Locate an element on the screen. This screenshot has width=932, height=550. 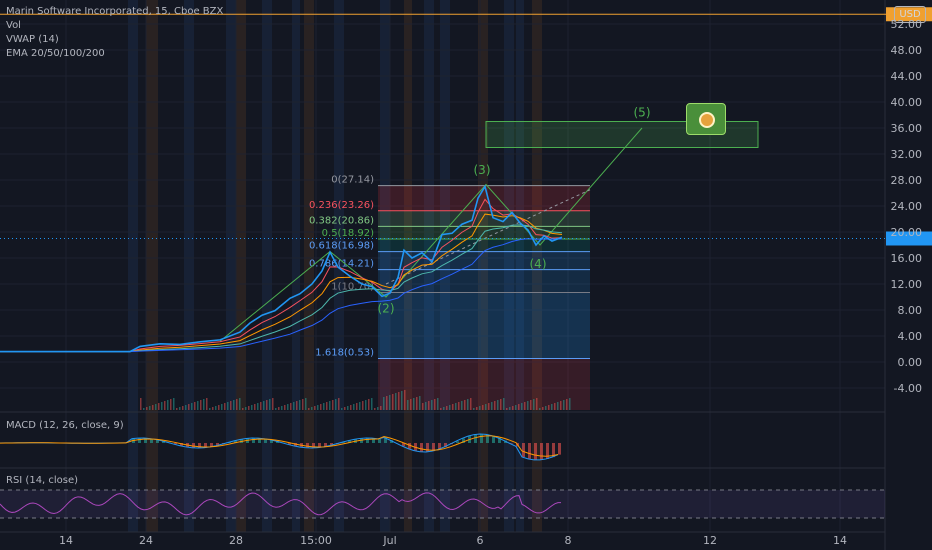
price-tick-label: 32.00 is located at coordinates (907, 154).